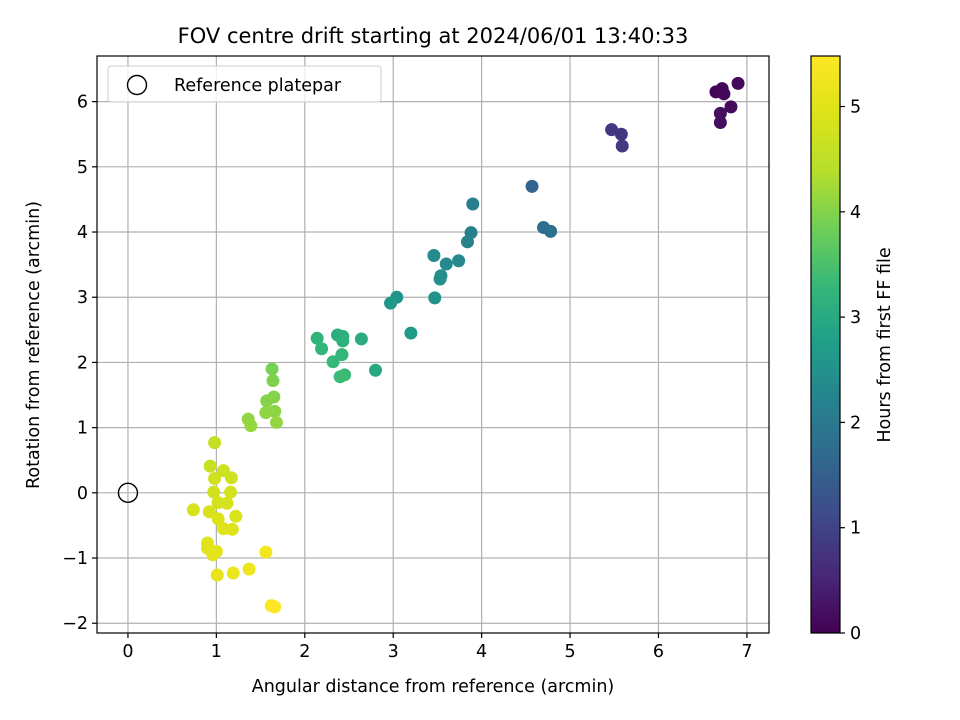  Describe the element at coordinates (258, 86) in the screenshot. I see `legend-entry-label: Reference platepar` at that location.